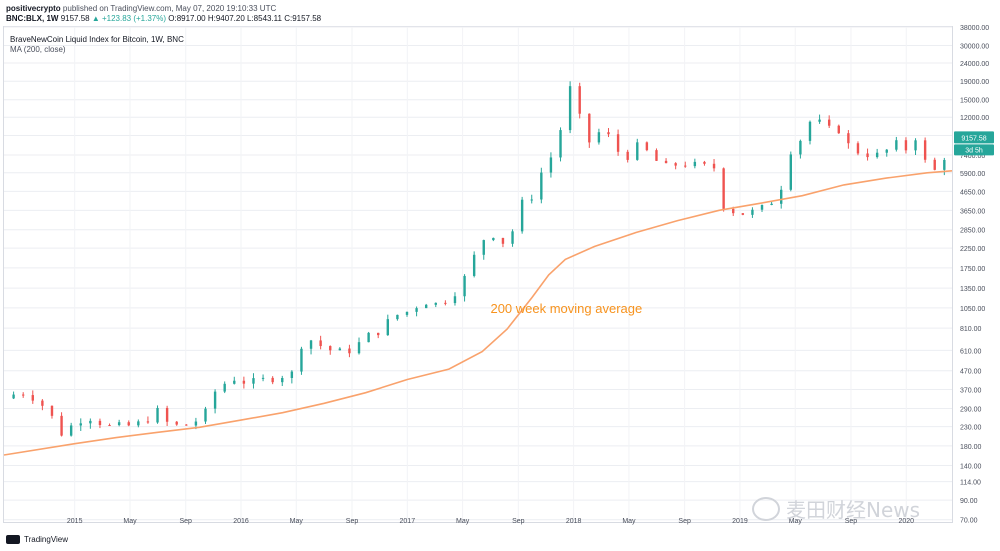  I want to click on footer-brand: TradingView, so click(46, 539).